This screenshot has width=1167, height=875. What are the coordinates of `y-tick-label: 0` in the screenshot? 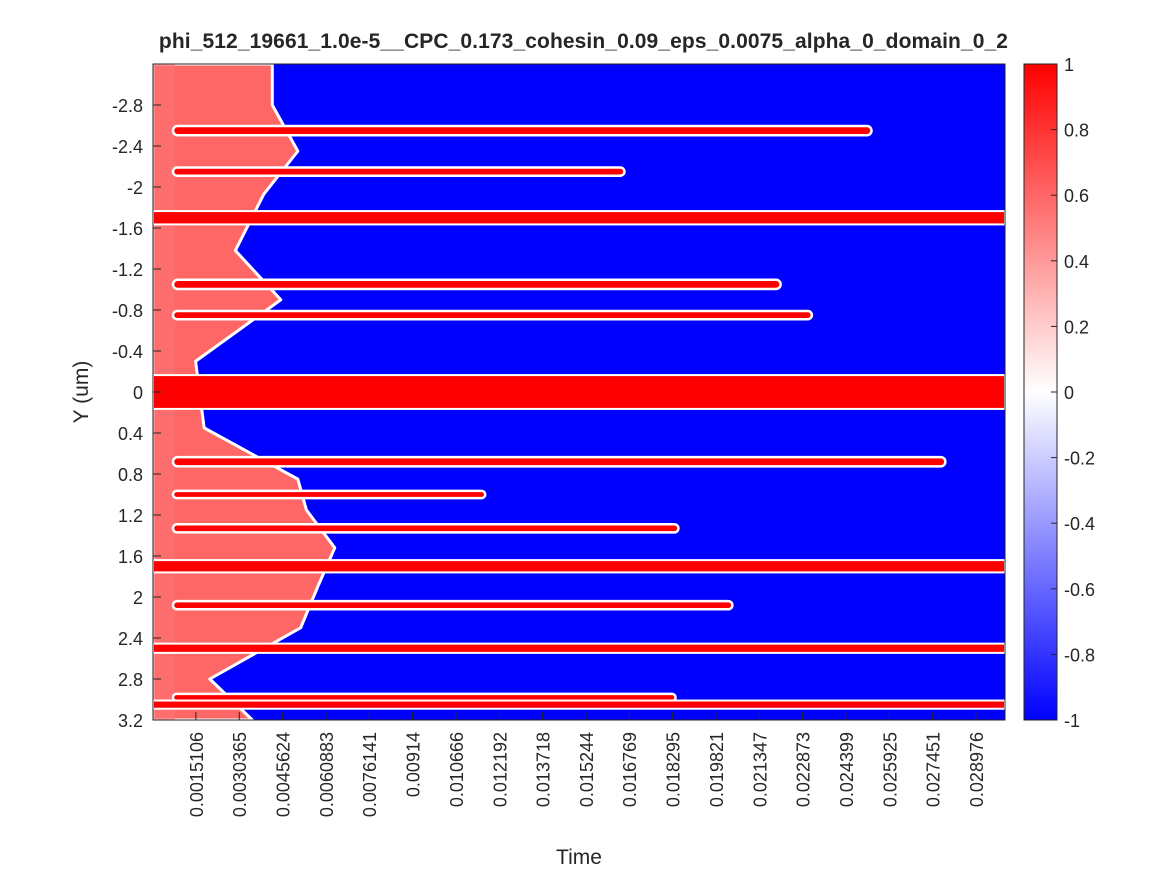 It's located at (138, 393).